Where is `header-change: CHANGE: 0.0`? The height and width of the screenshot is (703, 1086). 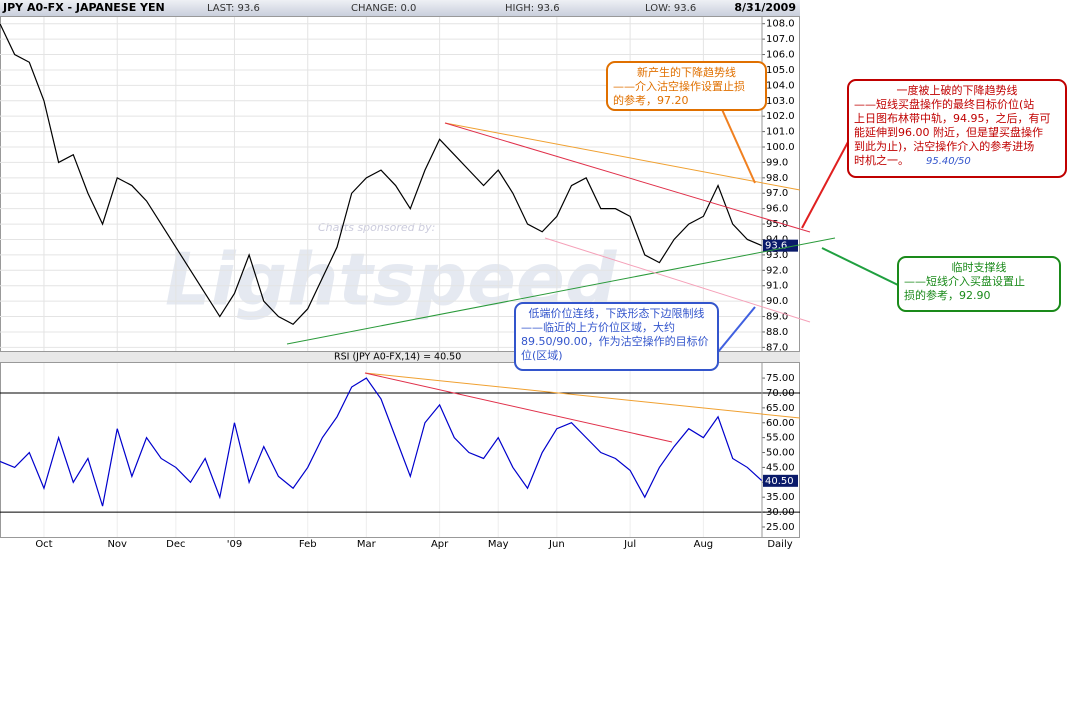
header-change: CHANGE: 0.0 is located at coordinates (383, 8).